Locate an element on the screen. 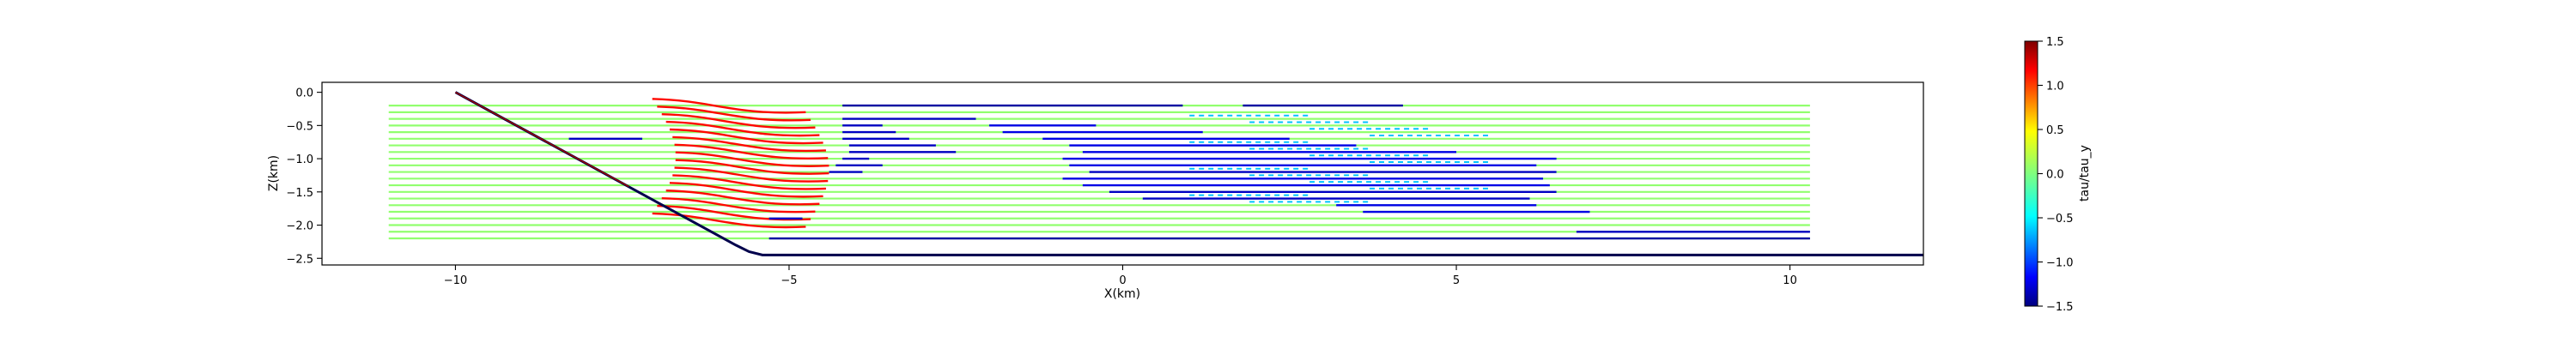 The image size is (2576, 343). colorbar-tick-label: 1.5 is located at coordinates (2055, 43).